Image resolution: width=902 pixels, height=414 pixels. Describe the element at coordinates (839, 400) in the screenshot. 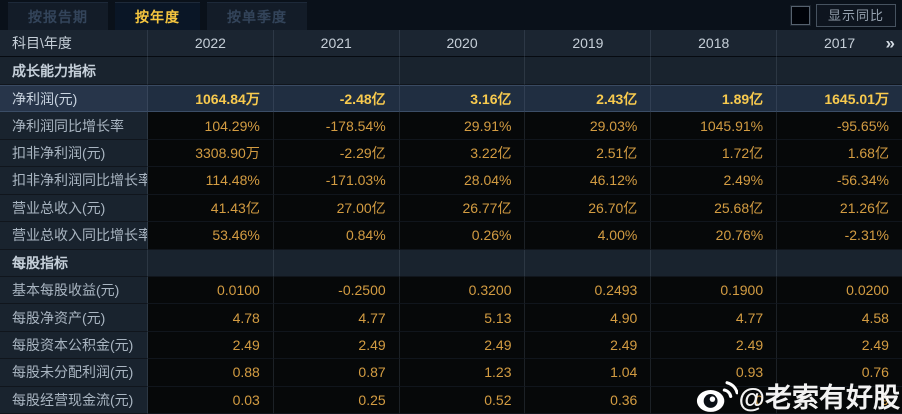

I see `cell-value: 9` at that location.